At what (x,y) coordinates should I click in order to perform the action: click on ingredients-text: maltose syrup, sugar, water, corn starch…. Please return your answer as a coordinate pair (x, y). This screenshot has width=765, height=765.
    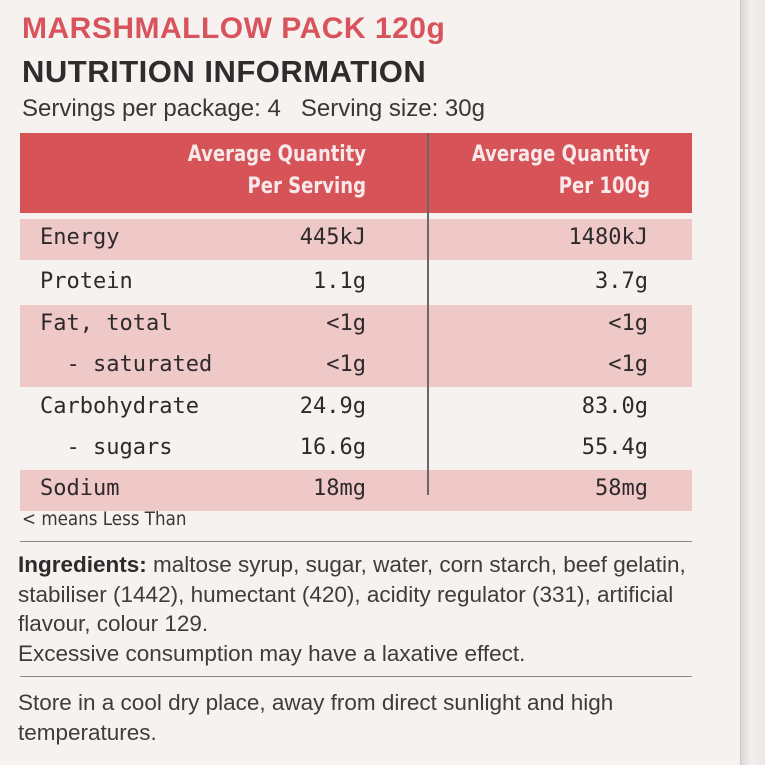
    Looking at the image, I should click on (352, 594).